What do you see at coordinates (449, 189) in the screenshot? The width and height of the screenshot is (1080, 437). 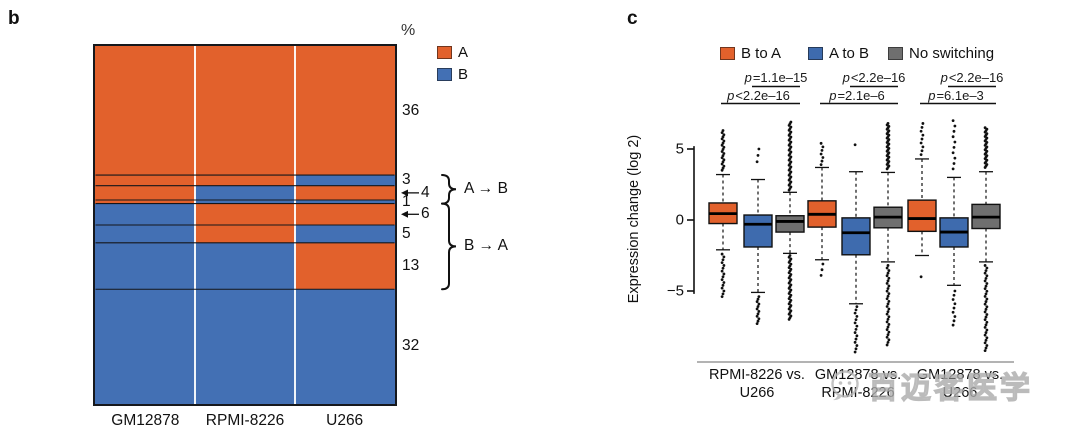 I see `bracket-brace` at bounding box center [449, 189].